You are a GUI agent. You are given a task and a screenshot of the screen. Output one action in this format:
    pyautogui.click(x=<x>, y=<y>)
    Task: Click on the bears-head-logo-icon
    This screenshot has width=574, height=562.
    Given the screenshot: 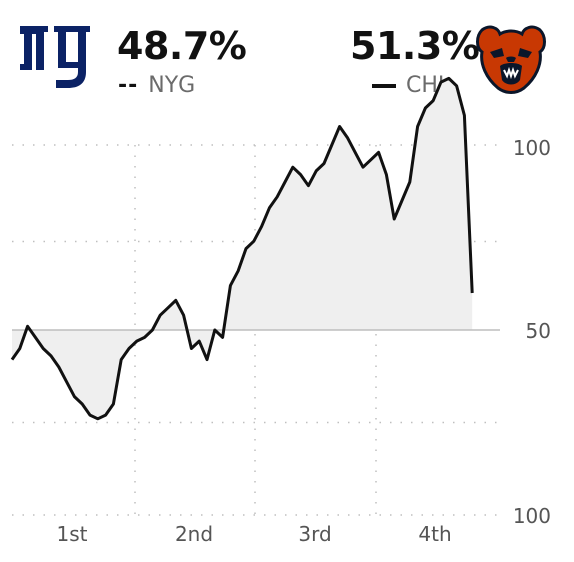 What is the action you would take?
    pyautogui.click(x=511, y=60)
    